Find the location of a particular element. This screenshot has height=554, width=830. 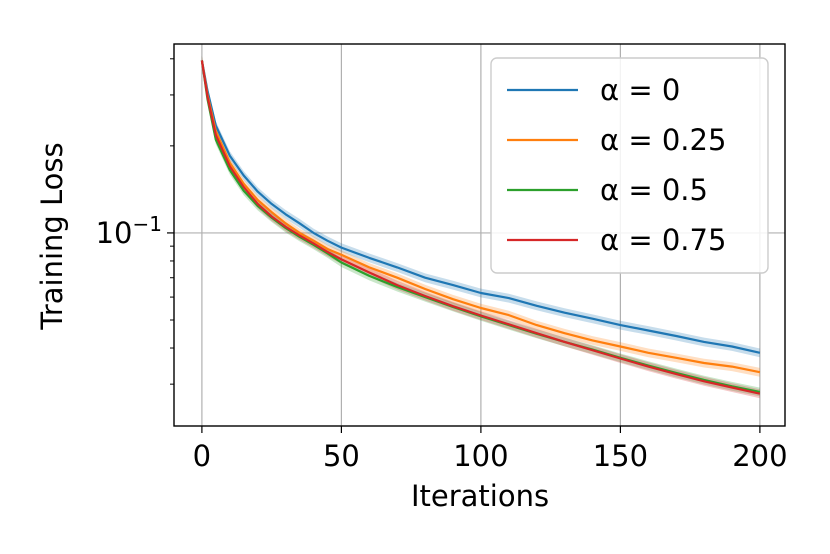

legend-label: α = 0.5 is located at coordinates (654, 190).